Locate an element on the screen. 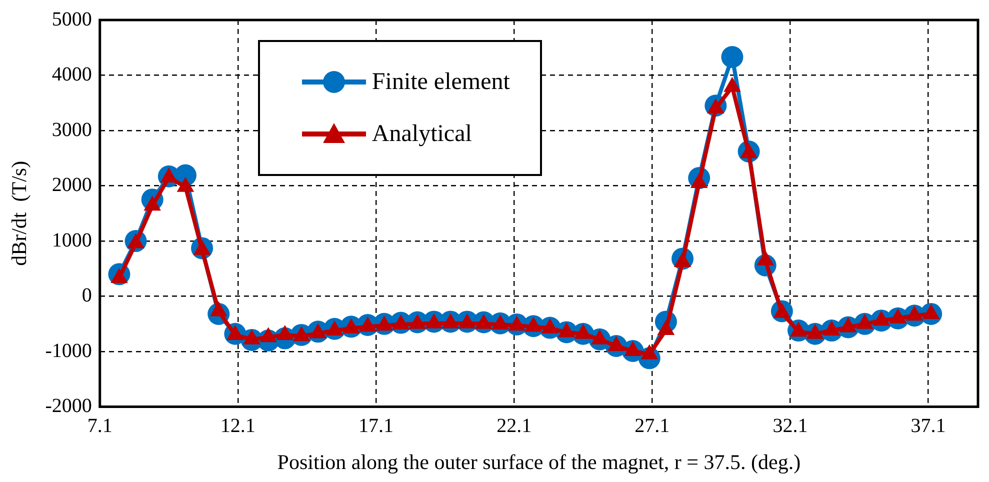 The image size is (989, 482). x-tick-label: 27.1 is located at coordinates (652, 426).